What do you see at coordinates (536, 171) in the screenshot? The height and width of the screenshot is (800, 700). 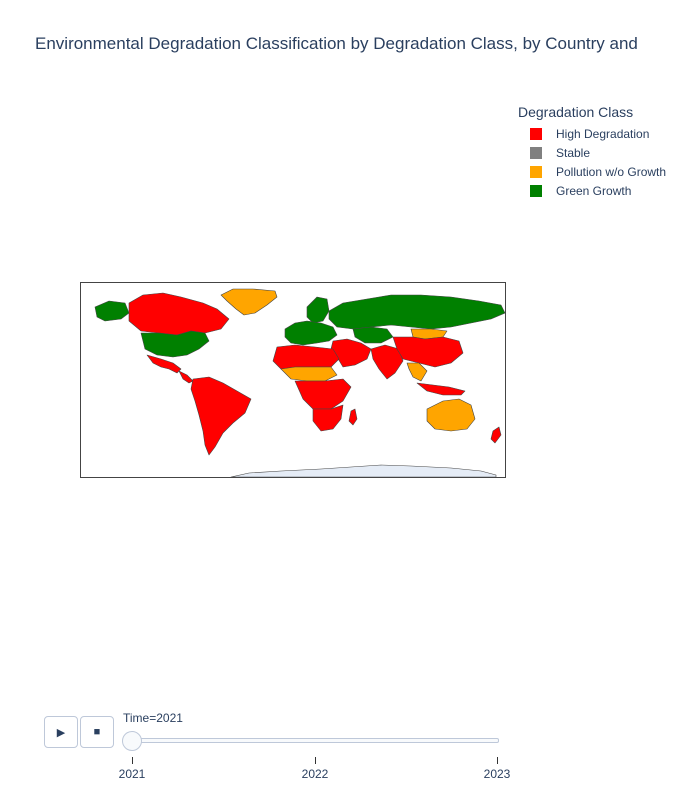 I see `legend-swatch-pollution-without-growth` at bounding box center [536, 171].